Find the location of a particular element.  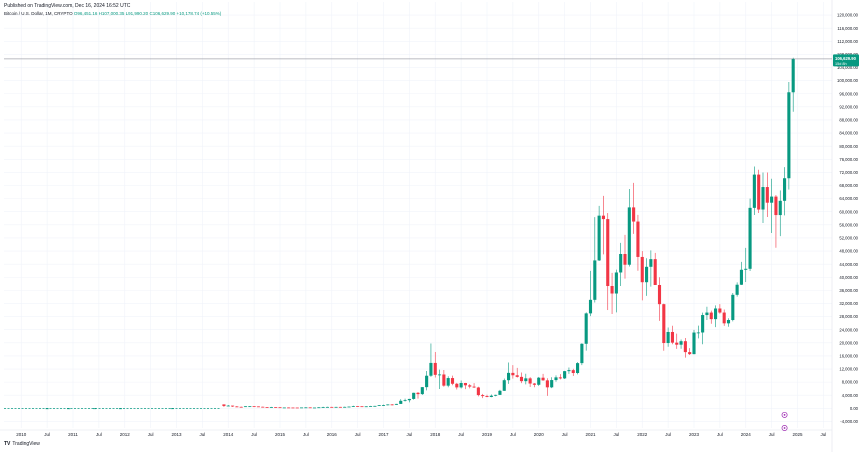

time-tick-label: 2011 is located at coordinates (73, 434).